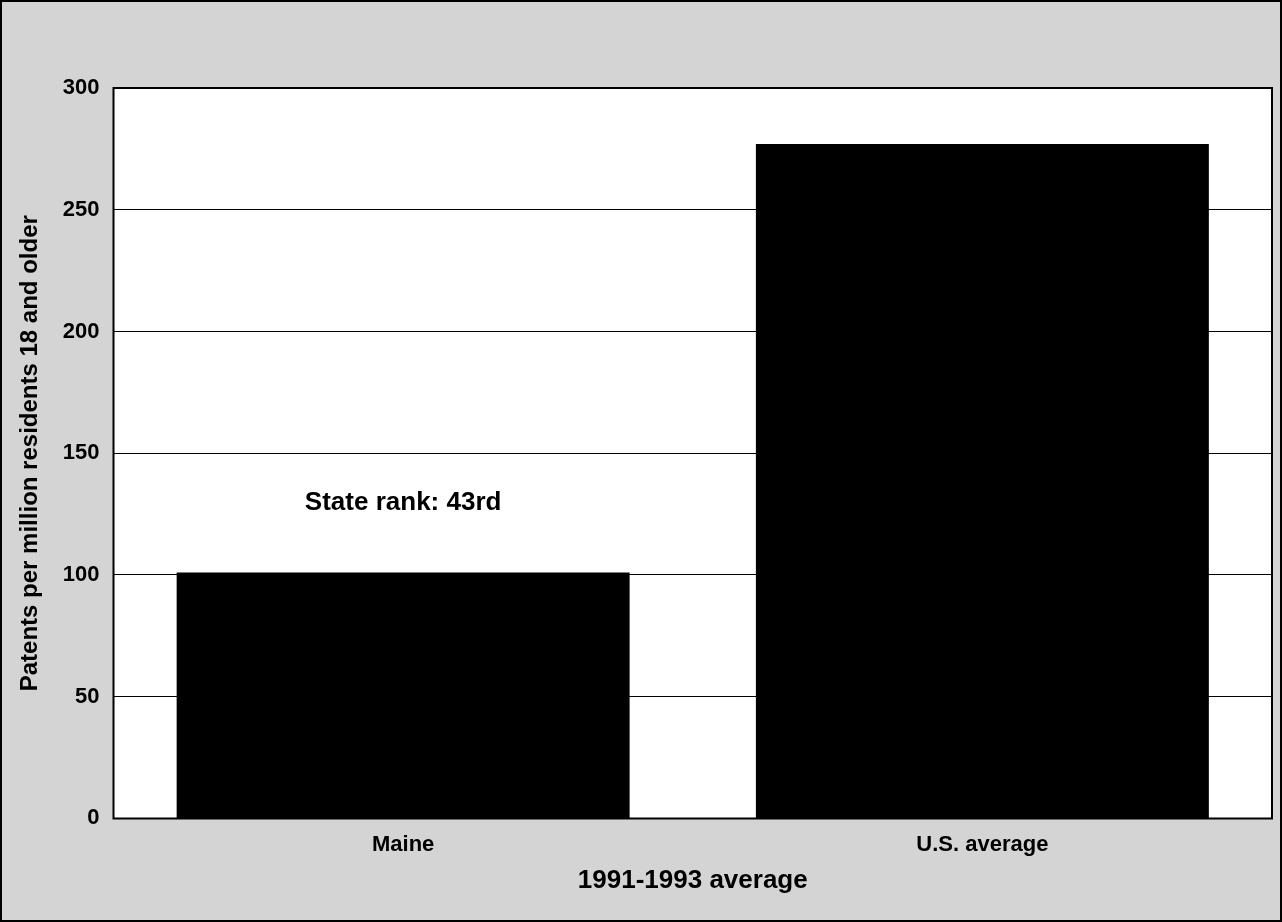  Describe the element at coordinates (87, 695) in the screenshot. I see `y-tick-label: 50` at that location.